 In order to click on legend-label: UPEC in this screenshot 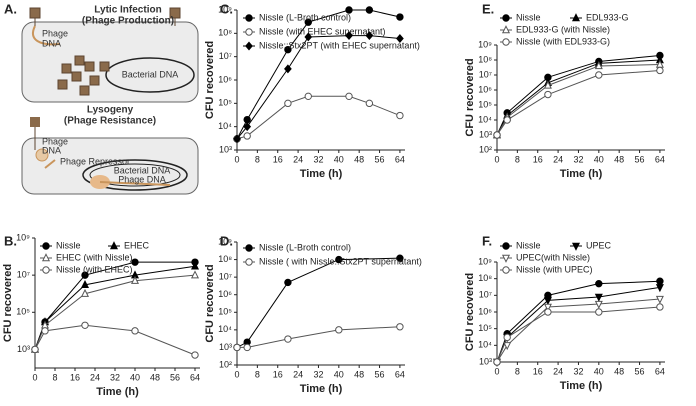, I will do `click(599, 245)`.